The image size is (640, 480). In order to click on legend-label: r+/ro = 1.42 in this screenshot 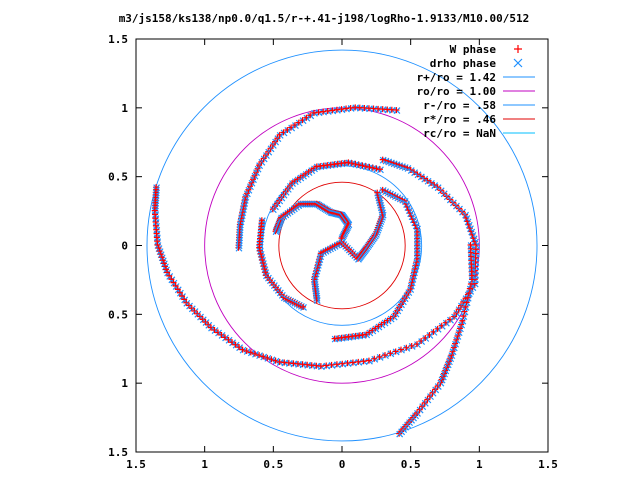, I will do `click(456, 77)`.